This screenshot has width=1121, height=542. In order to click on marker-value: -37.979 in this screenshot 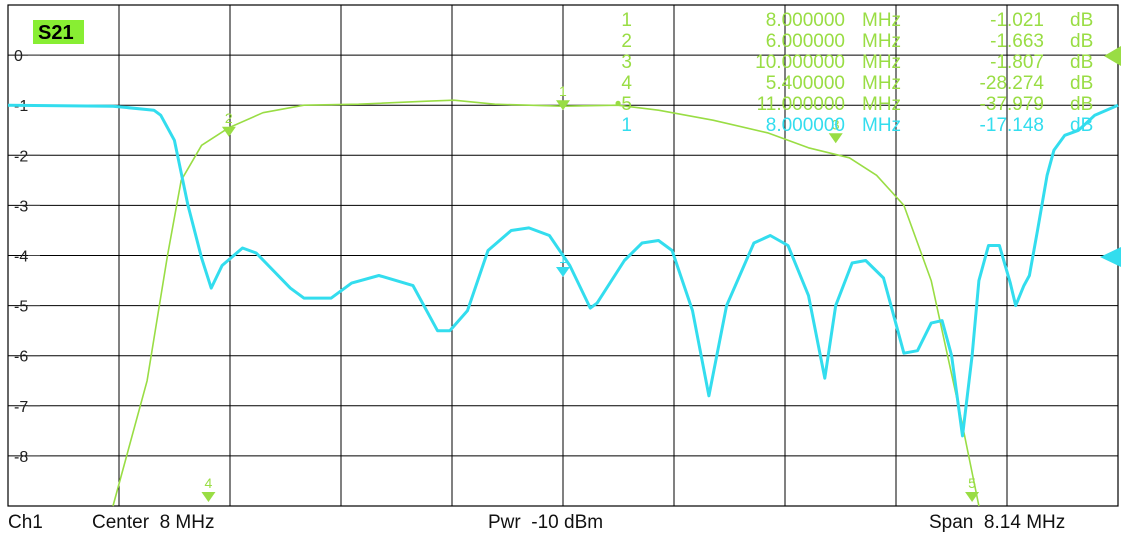, I will do `click(1012, 104)`.